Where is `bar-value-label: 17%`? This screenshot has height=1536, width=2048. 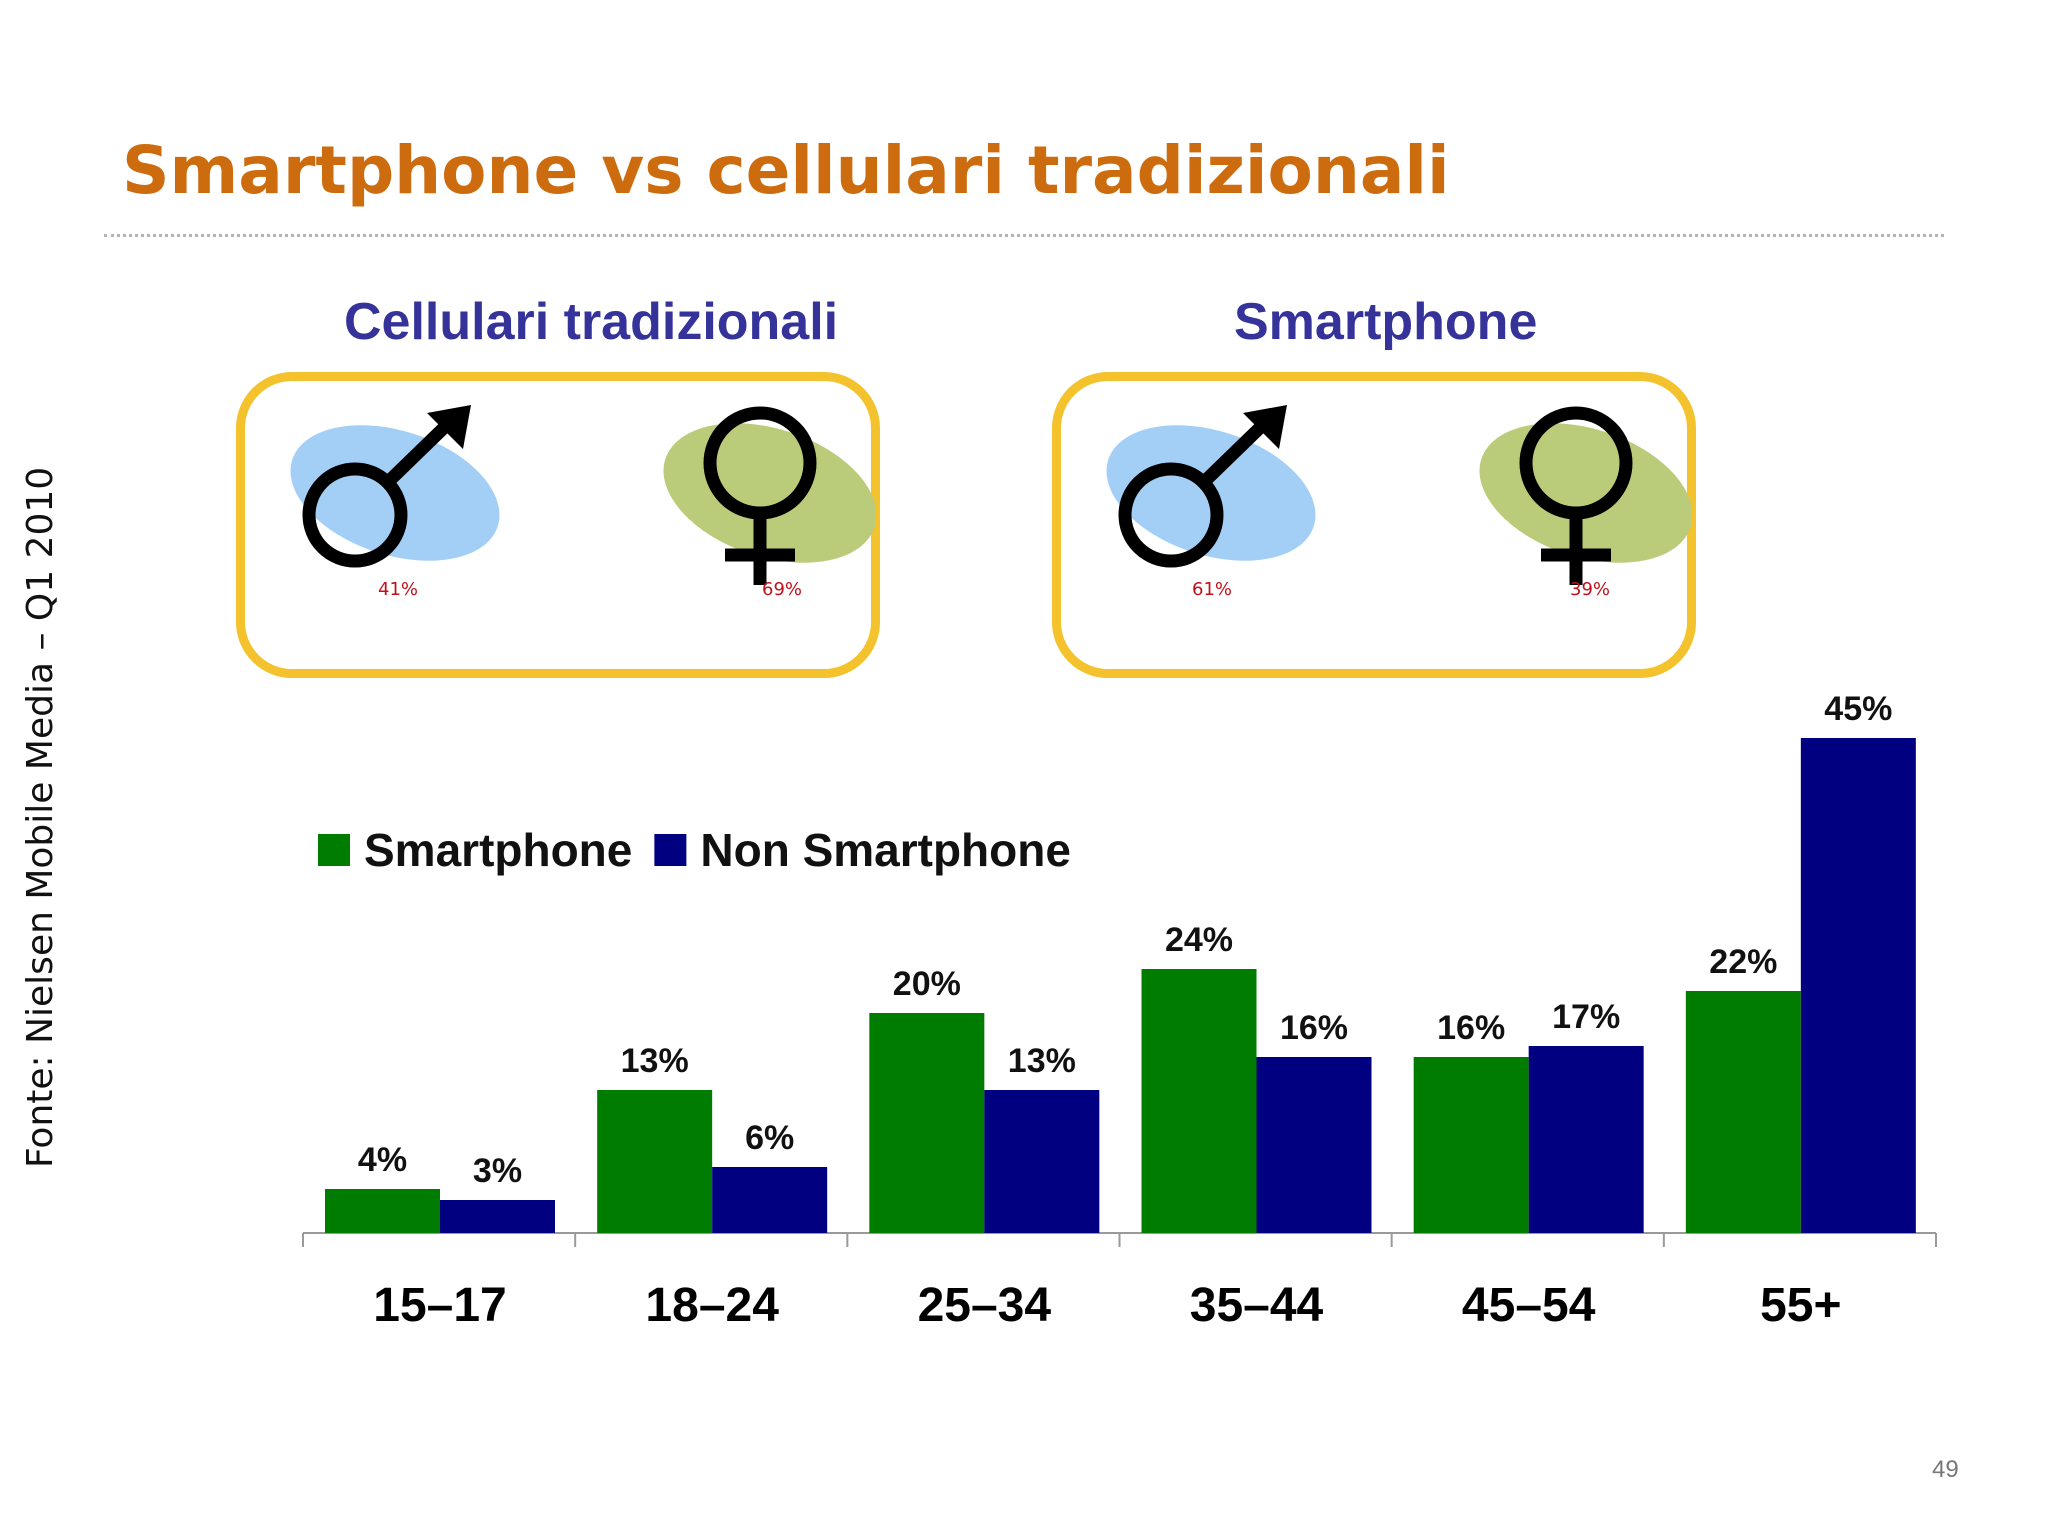 bar-value-label: 17% is located at coordinates (1586, 1017).